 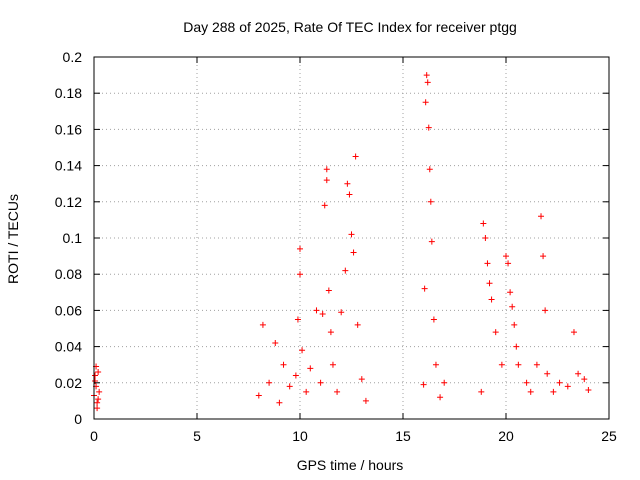 What do you see at coordinates (68, 274) in the screenshot?
I see `y-tick-label: 0.08` at bounding box center [68, 274].